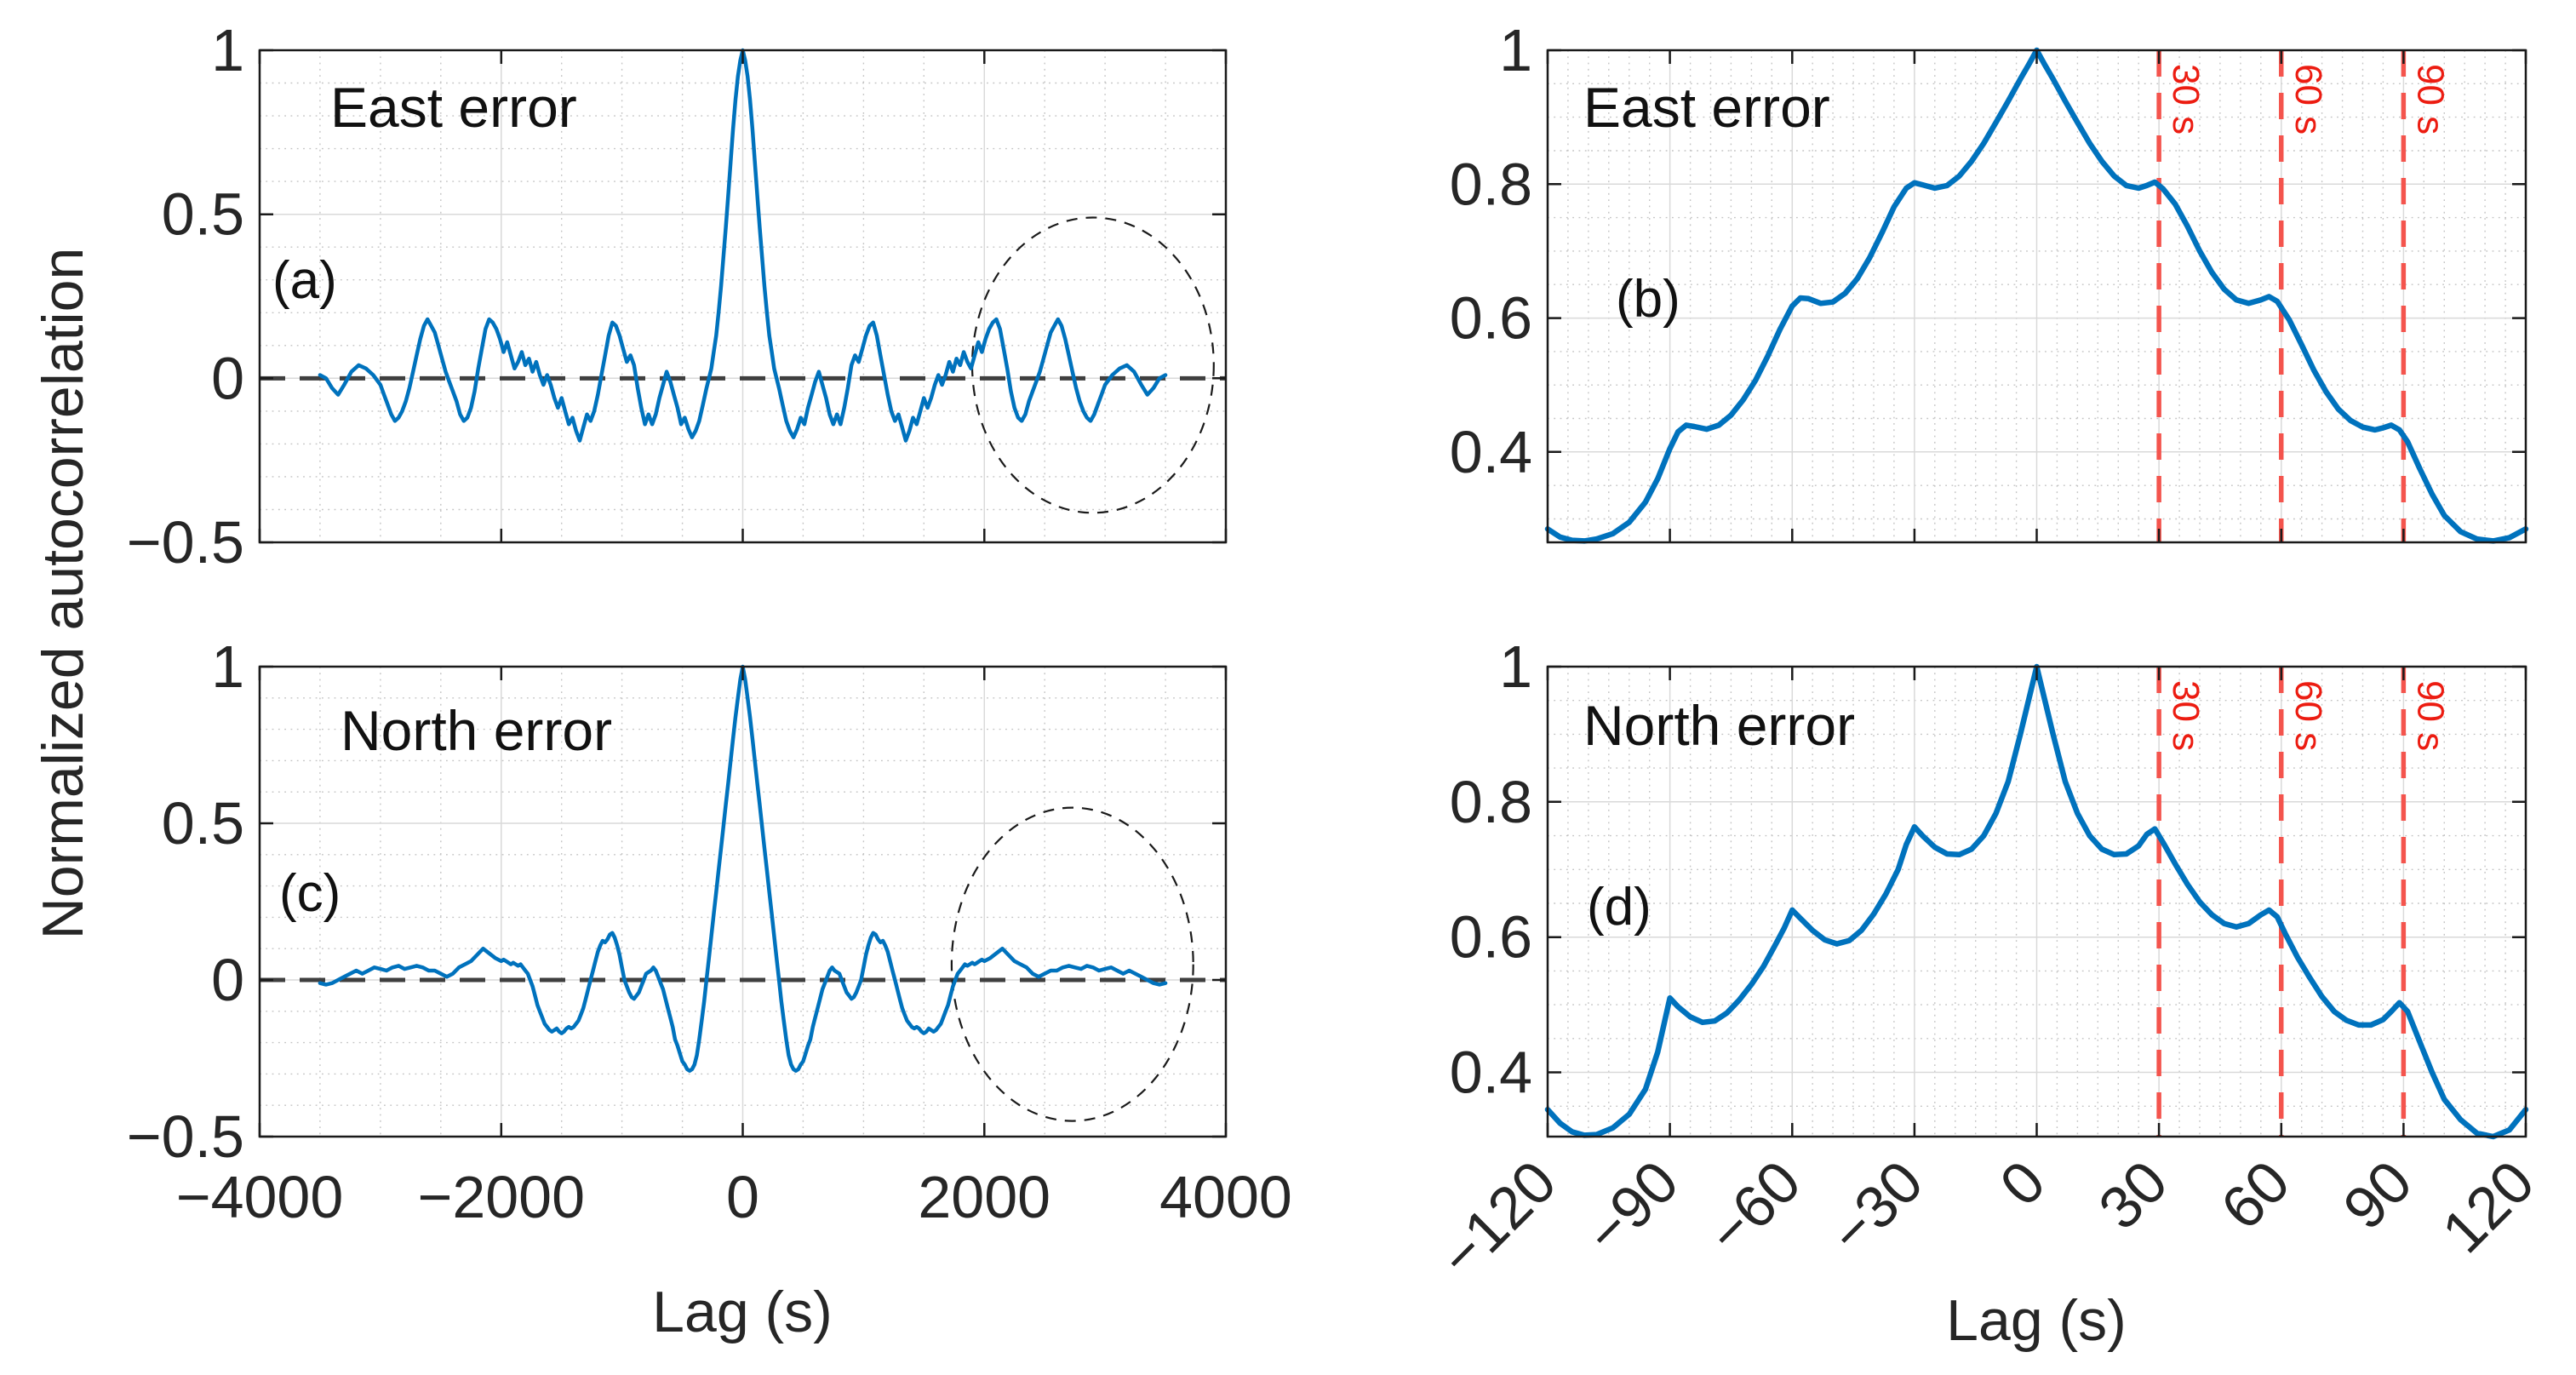  I want to click on x-tick-label: 2000, so click(984, 1197).